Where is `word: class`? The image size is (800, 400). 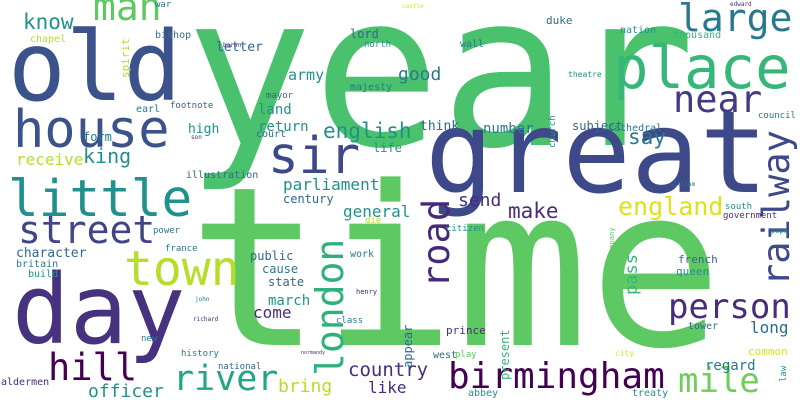 word: class is located at coordinates (349, 321).